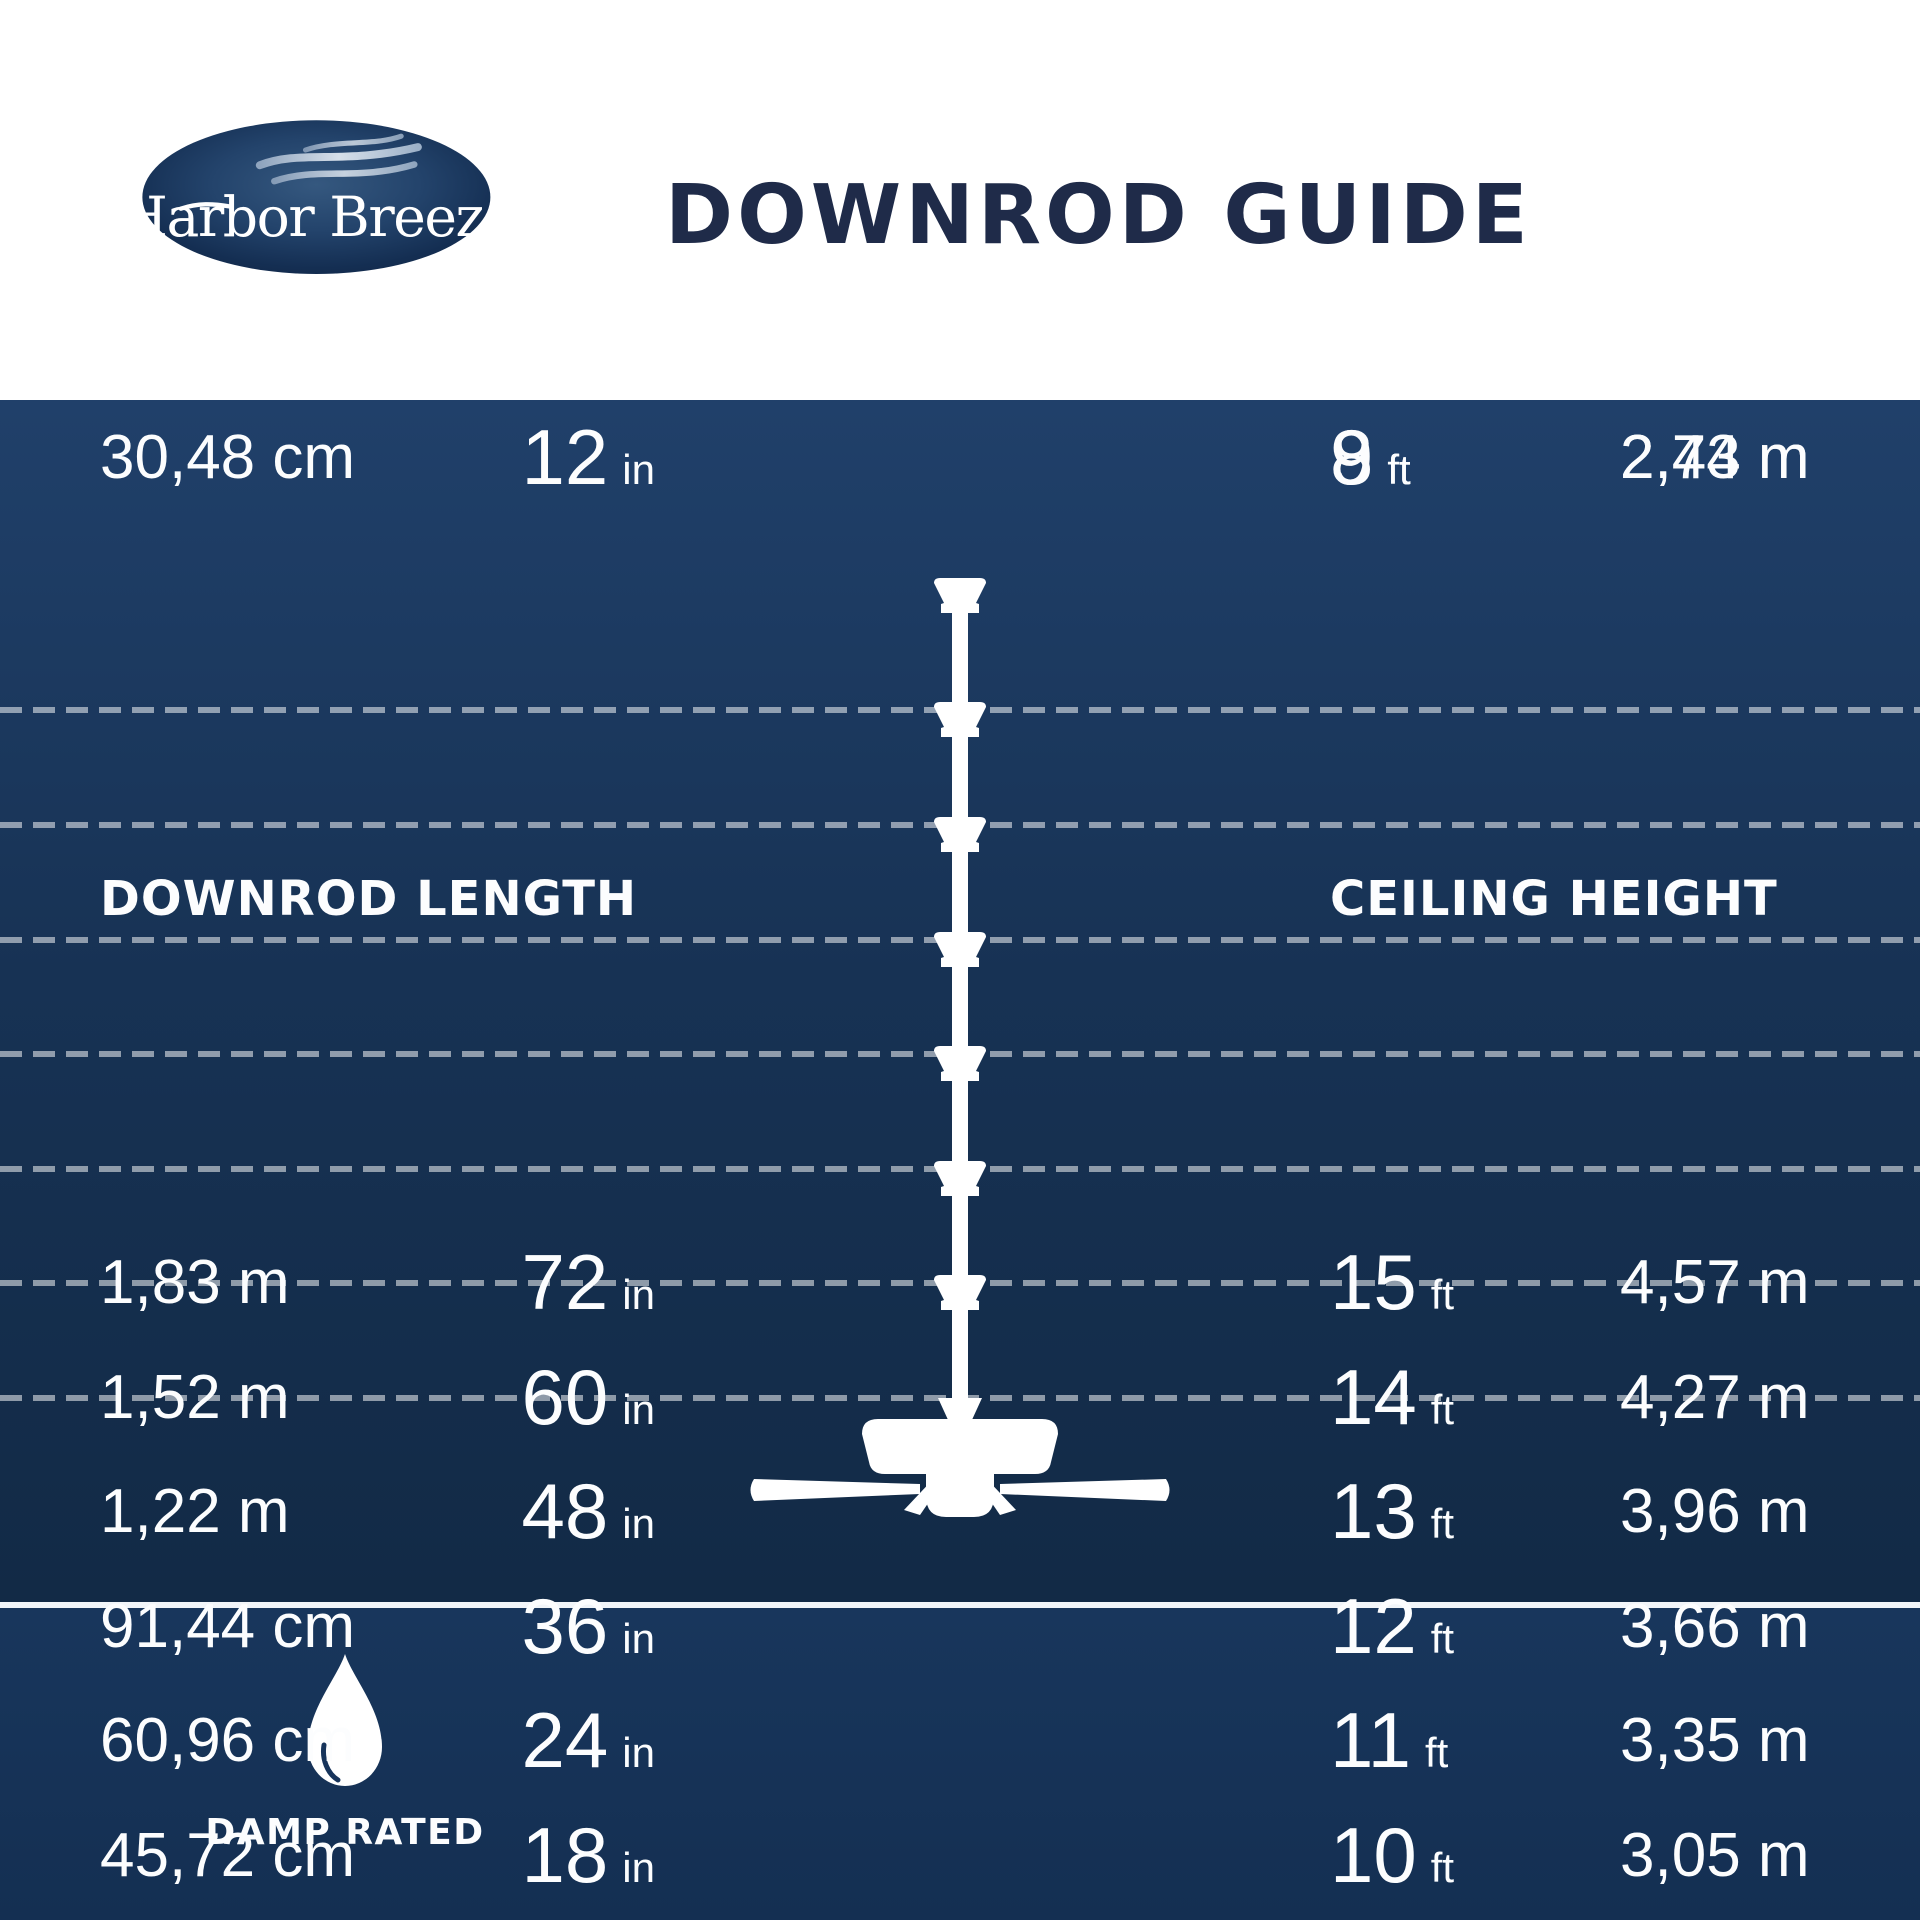 This screenshot has width=1920, height=1920. What do you see at coordinates (486, 244) in the screenshot?
I see `registered-mark: ®` at bounding box center [486, 244].